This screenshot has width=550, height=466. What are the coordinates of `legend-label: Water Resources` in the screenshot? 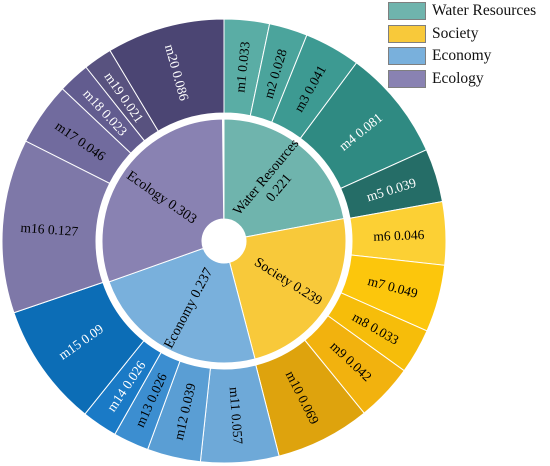 It's located at (484, 11).